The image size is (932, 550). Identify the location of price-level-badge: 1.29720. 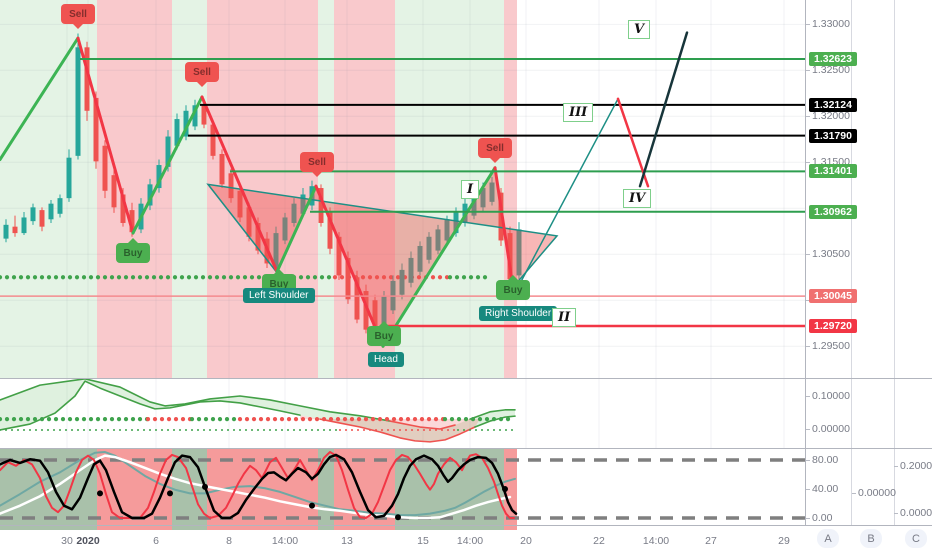
(833, 325).